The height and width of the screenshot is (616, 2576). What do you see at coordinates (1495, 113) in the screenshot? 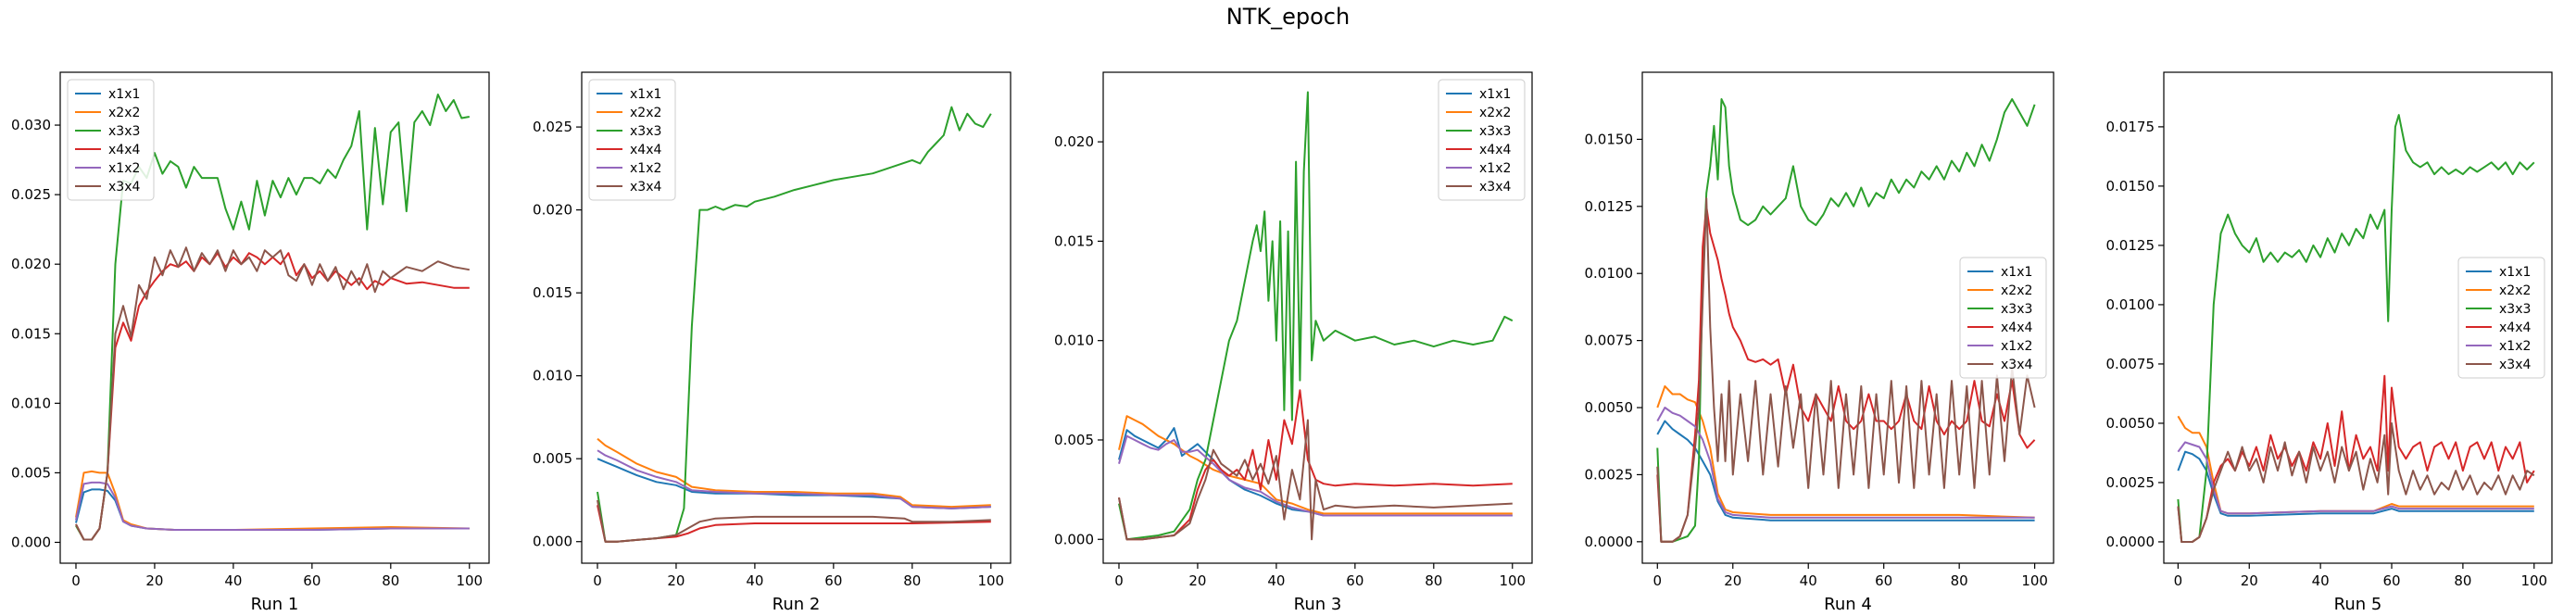
I see `legend-label-x2x2: x2x2` at bounding box center [1495, 113].